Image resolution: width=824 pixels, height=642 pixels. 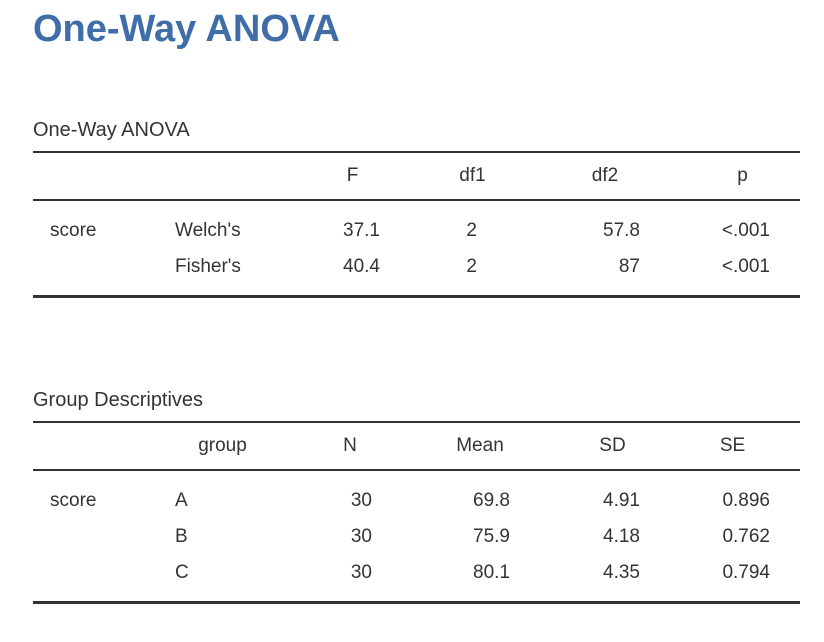 What do you see at coordinates (416, 579) in the screenshot?
I see `table-row: C 30 80.1 4.35 0.794` at bounding box center [416, 579].